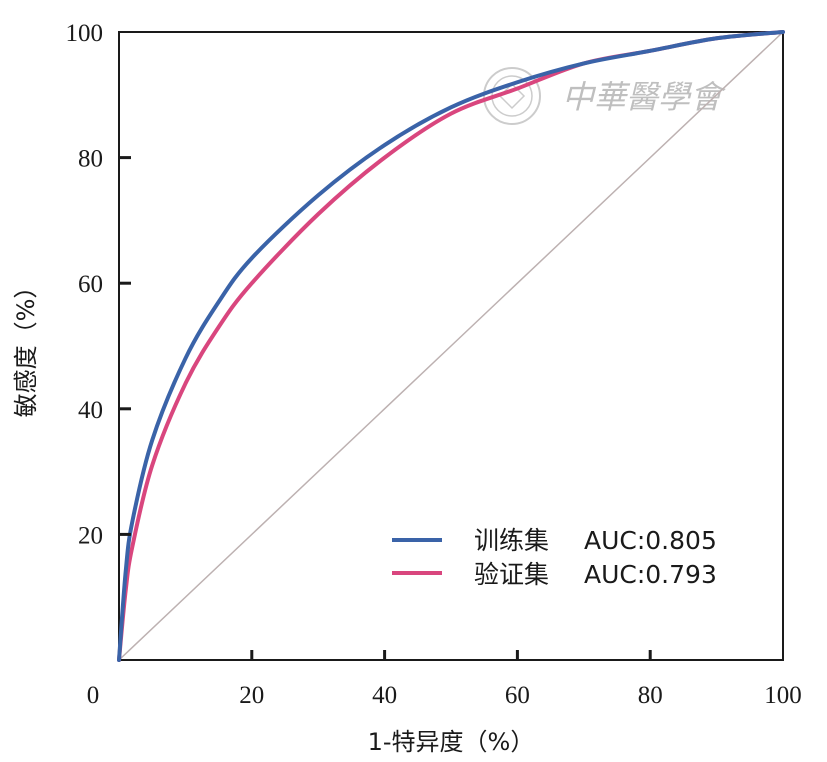  I want to click on y-tick-label: 40, so click(90, 410).